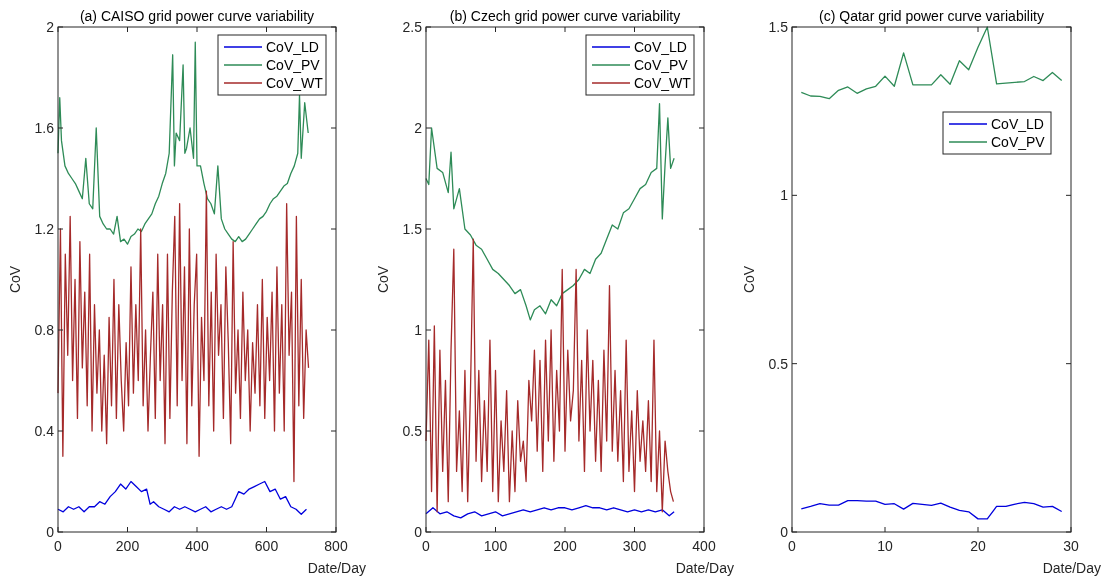 Image resolution: width=1109 pixels, height=580 pixels. What do you see at coordinates (197, 16) in the screenshot?
I see `chart-title: (a) CAISO grid power curve variability` at bounding box center [197, 16].